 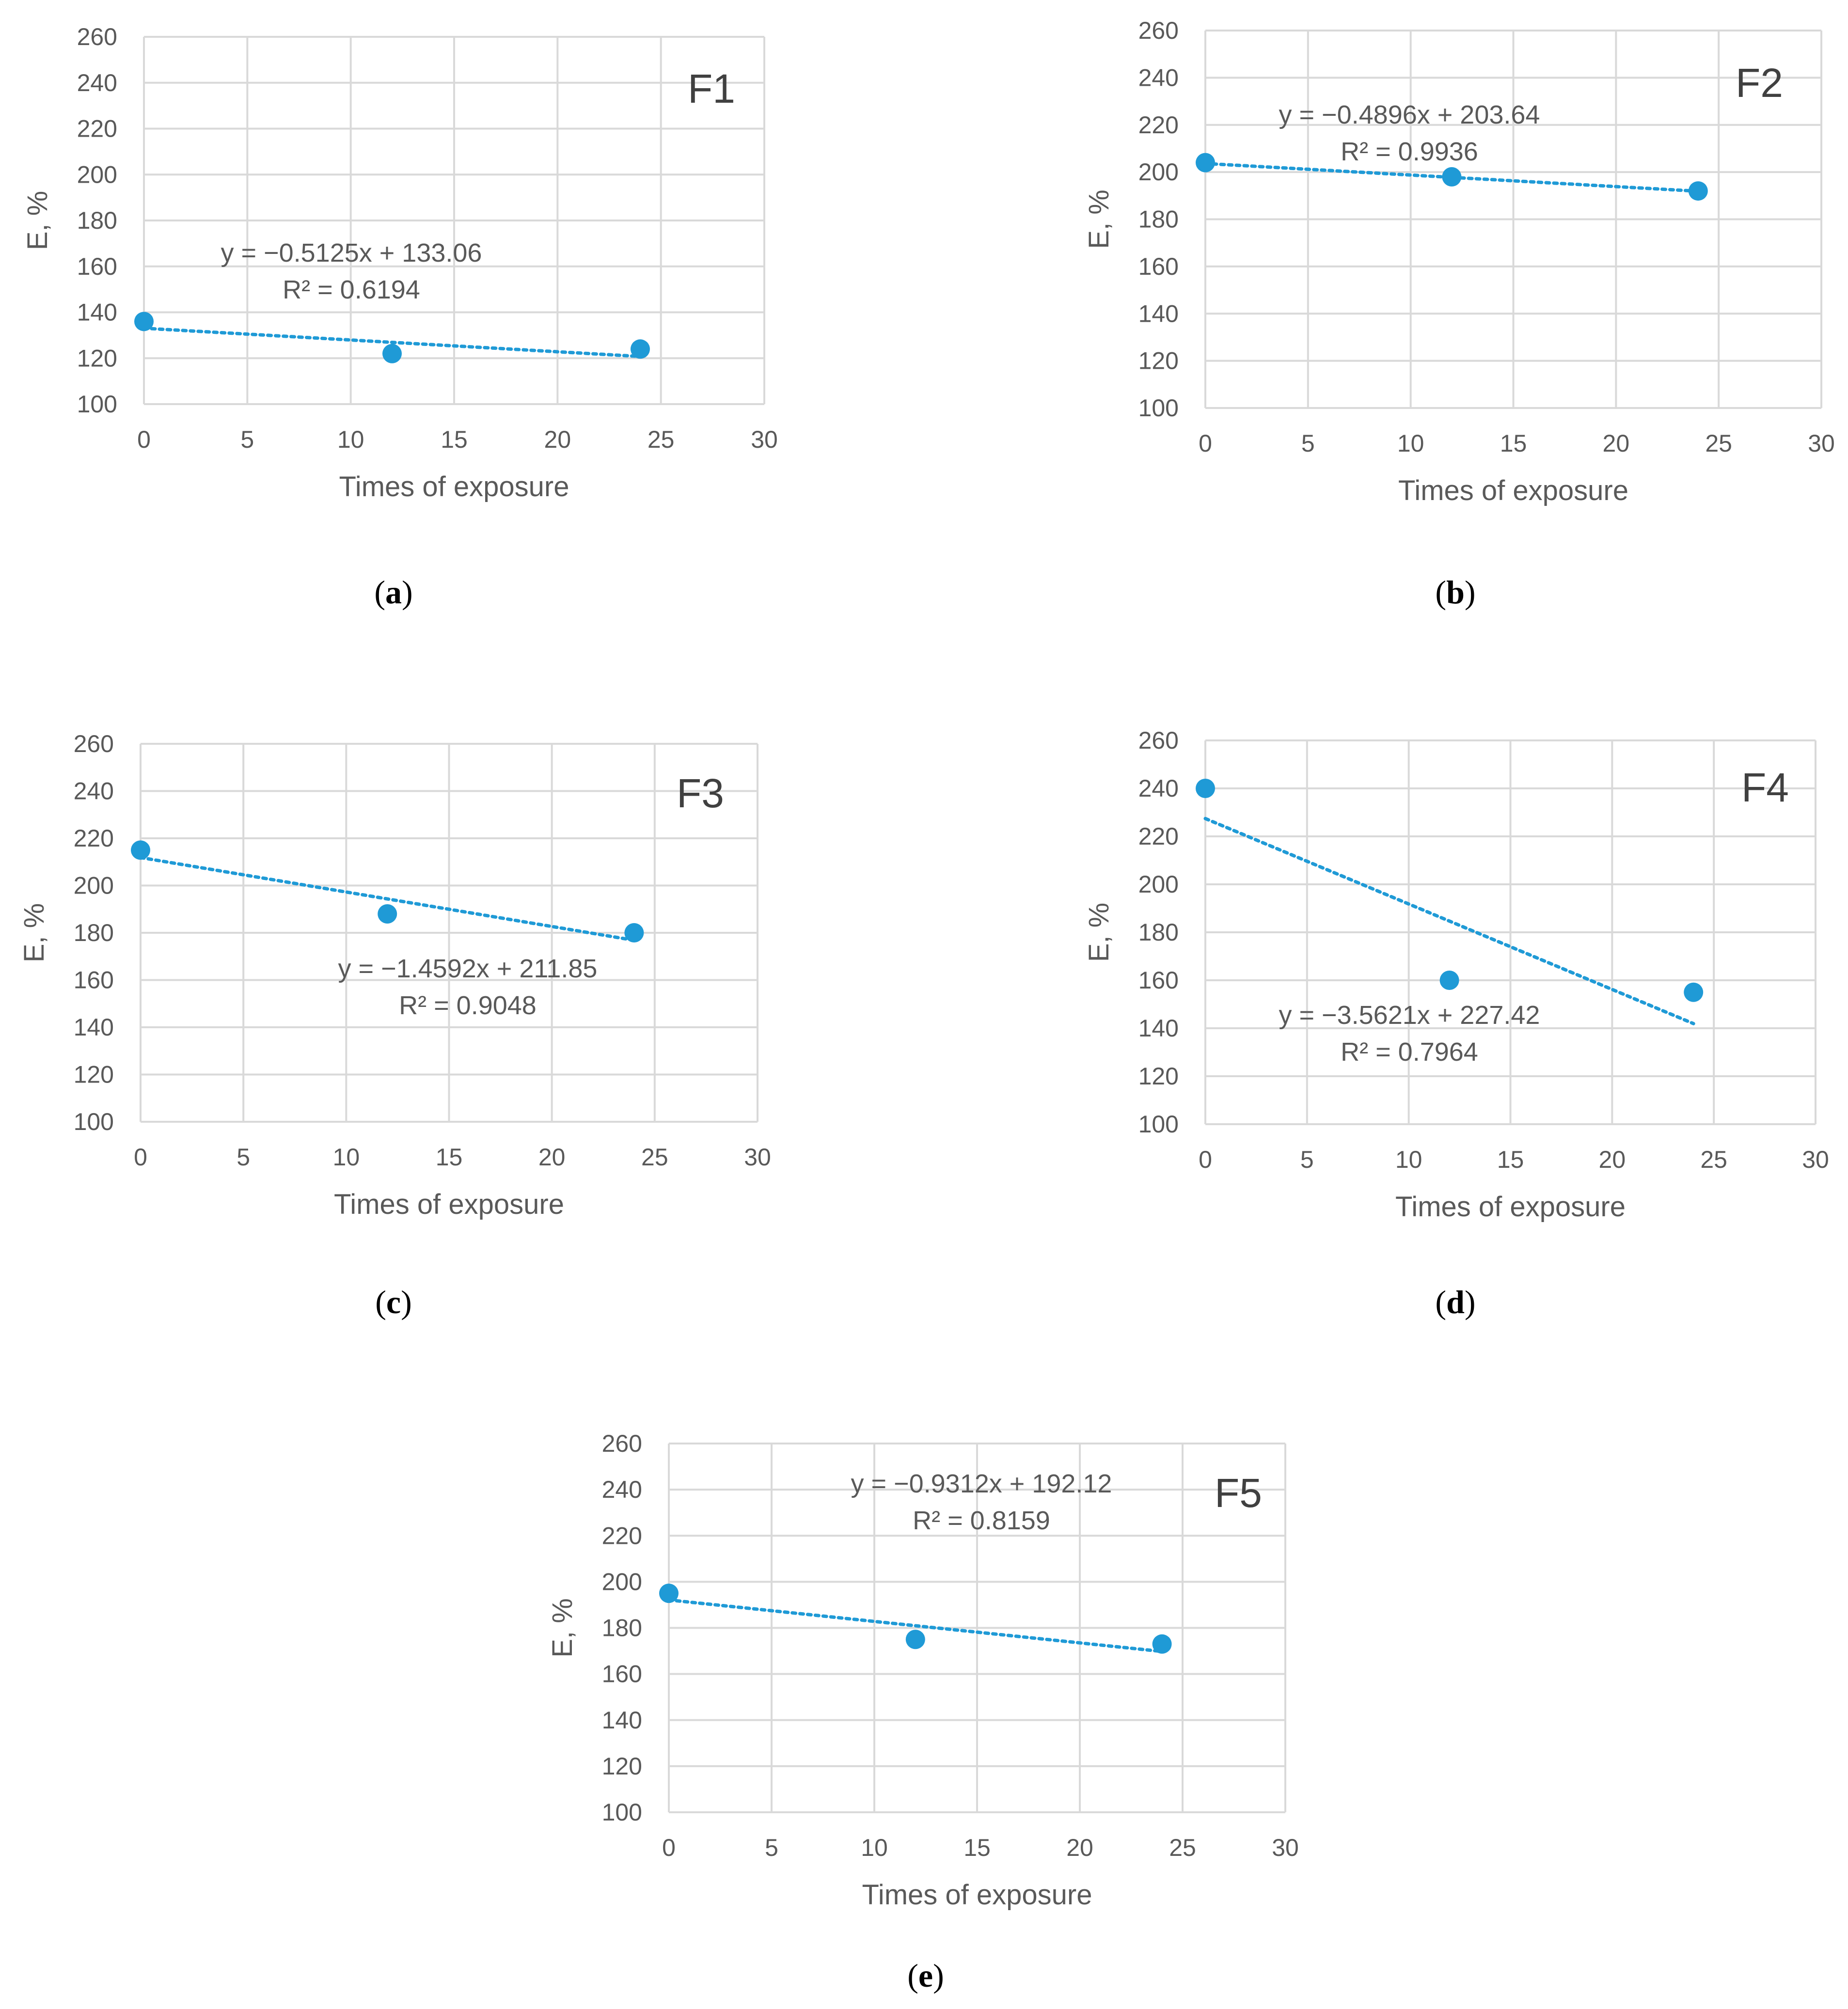 What do you see at coordinates (1409, 1052) in the screenshot?
I see `r-squared-label: R² = 0.7964` at bounding box center [1409, 1052].